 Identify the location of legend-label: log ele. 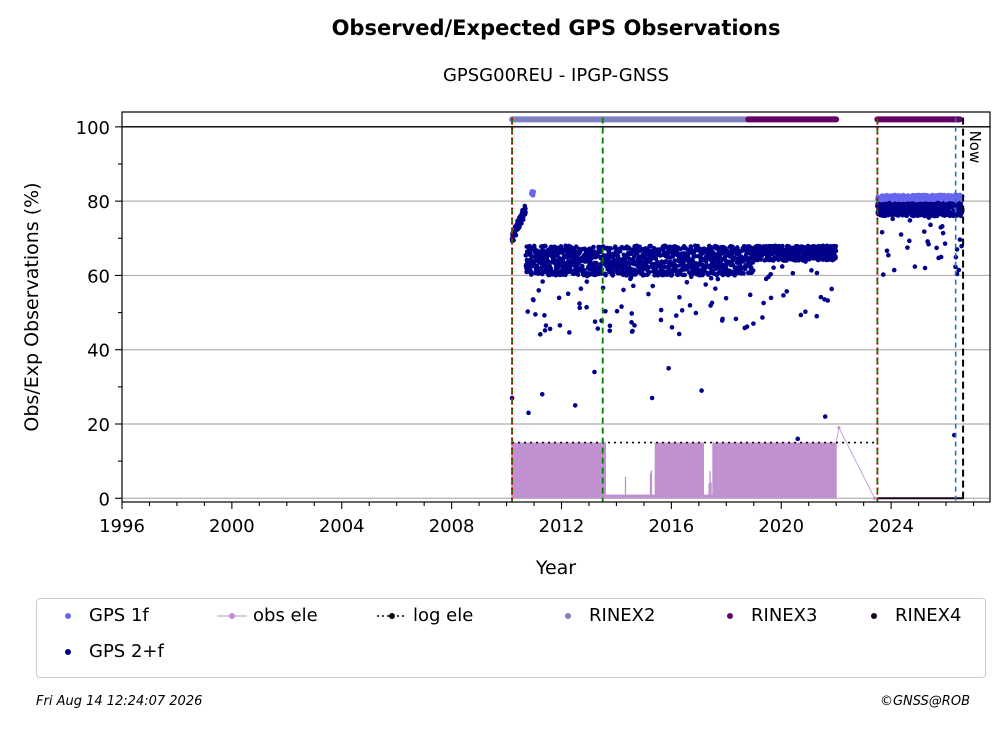
(443, 615).